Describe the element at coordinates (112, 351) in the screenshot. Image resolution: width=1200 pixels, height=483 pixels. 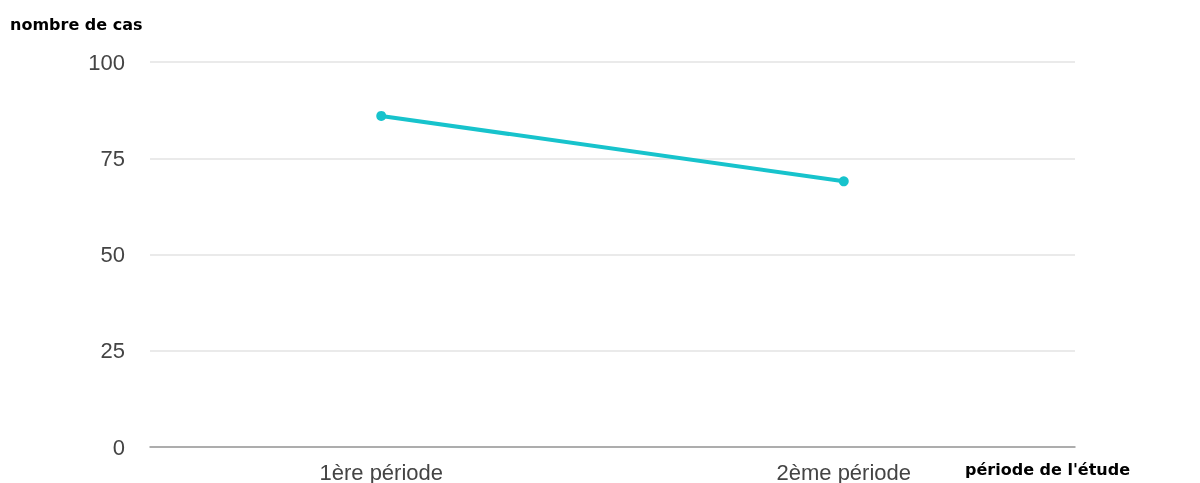
I see `y-tick-label: 25` at that location.